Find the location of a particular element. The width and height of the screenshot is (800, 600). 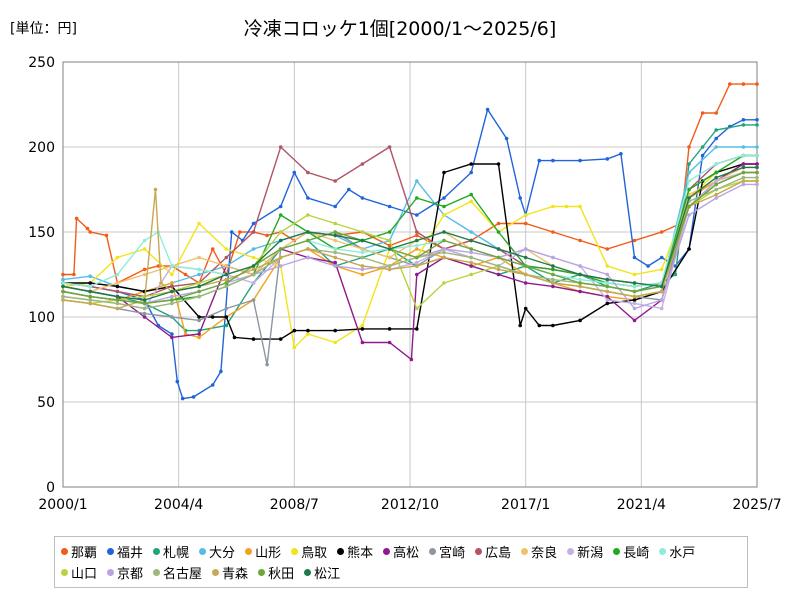

legend-item: 奈良 is located at coordinates (539, 551).